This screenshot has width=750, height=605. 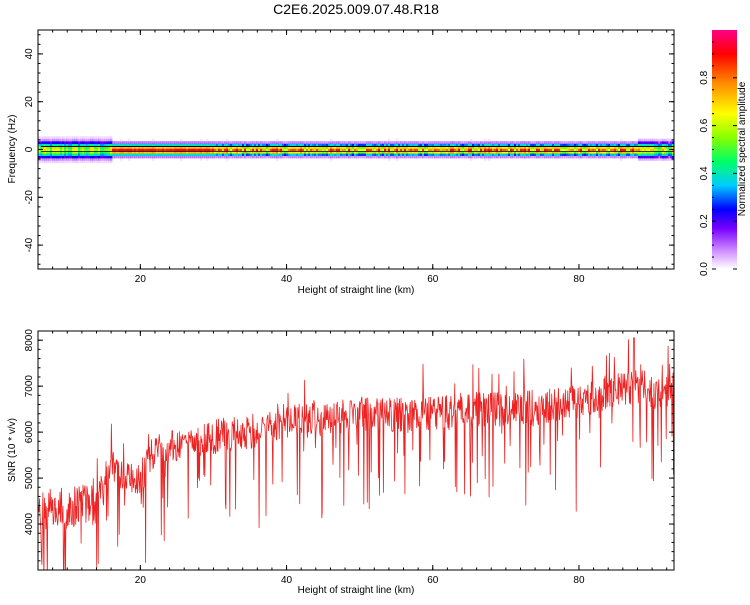 I want to click on spectrogram-ytick-label: 20, so click(x=29, y=102).